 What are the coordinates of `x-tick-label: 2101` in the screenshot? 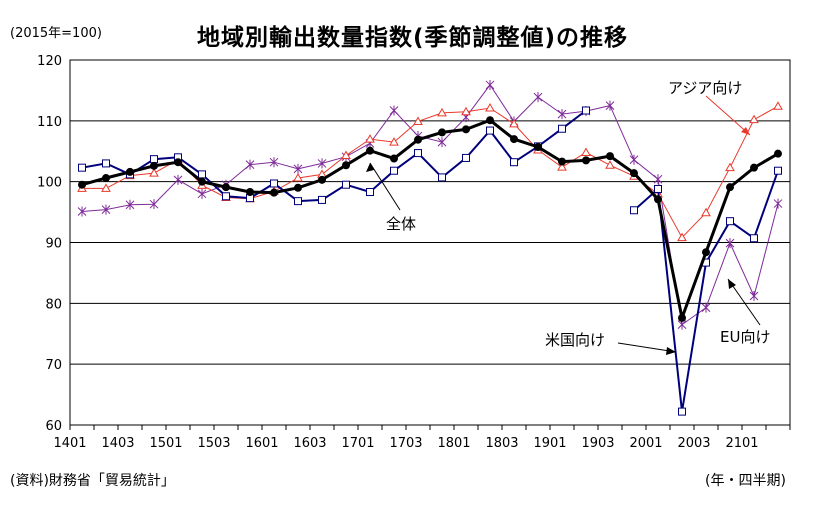 It's located at (741, 443).